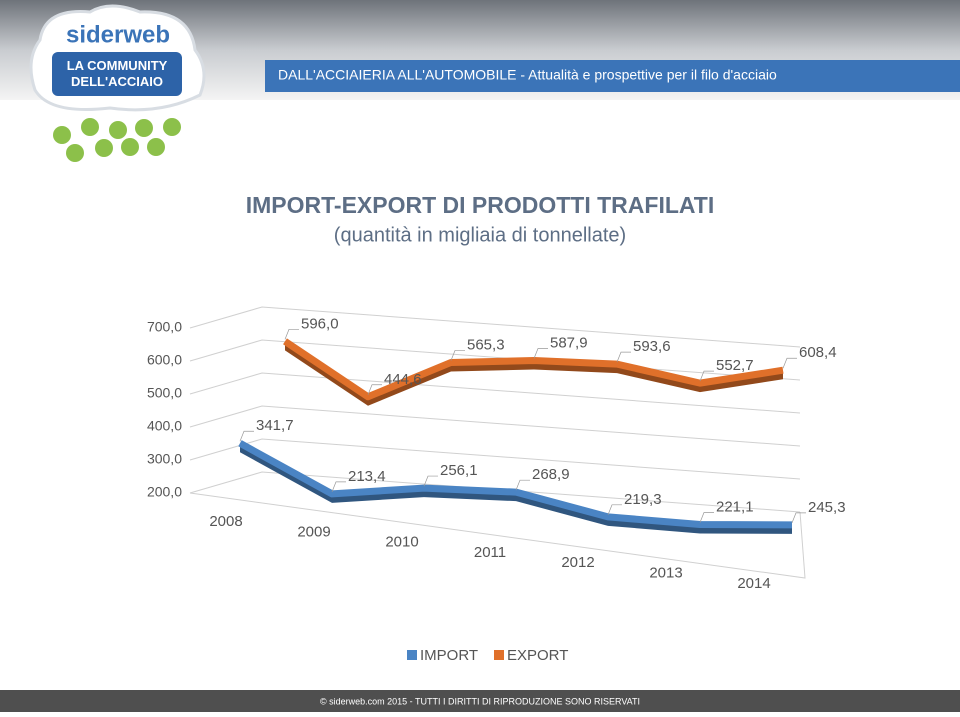 This screenshot has height=717, width=960. I want to click on value-label: 587,9, so click(569, 342).